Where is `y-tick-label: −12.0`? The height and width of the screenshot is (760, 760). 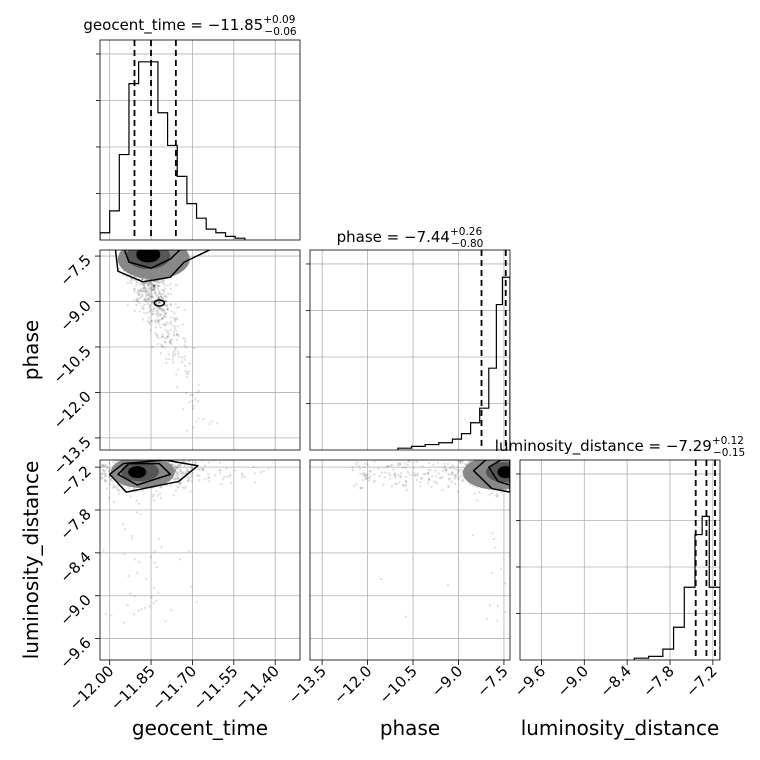 y-tick-label: −12.0 is located at coordinates (72, 410).